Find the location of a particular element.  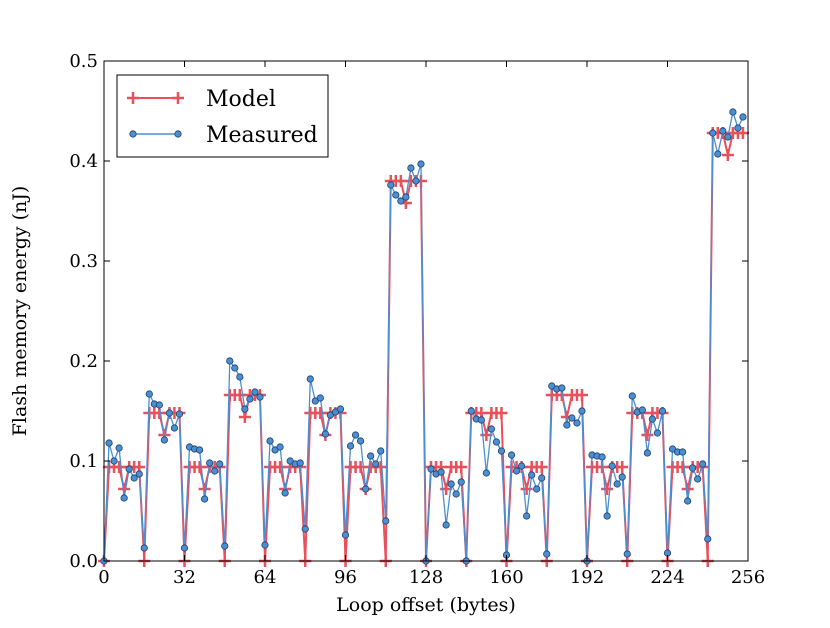

x-tick-label: 128 is located at coordinates (426, 577).